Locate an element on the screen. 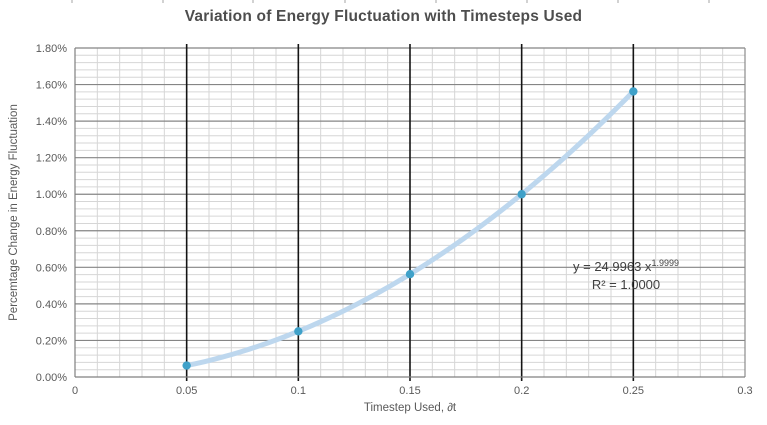 This screenshot has height=425, width=767. y-tick-label: 0.40% is located at coordinates (51, 305).